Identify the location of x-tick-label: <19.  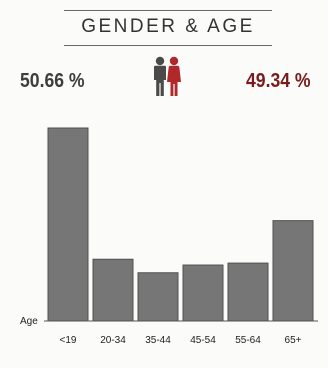
(68, 340).